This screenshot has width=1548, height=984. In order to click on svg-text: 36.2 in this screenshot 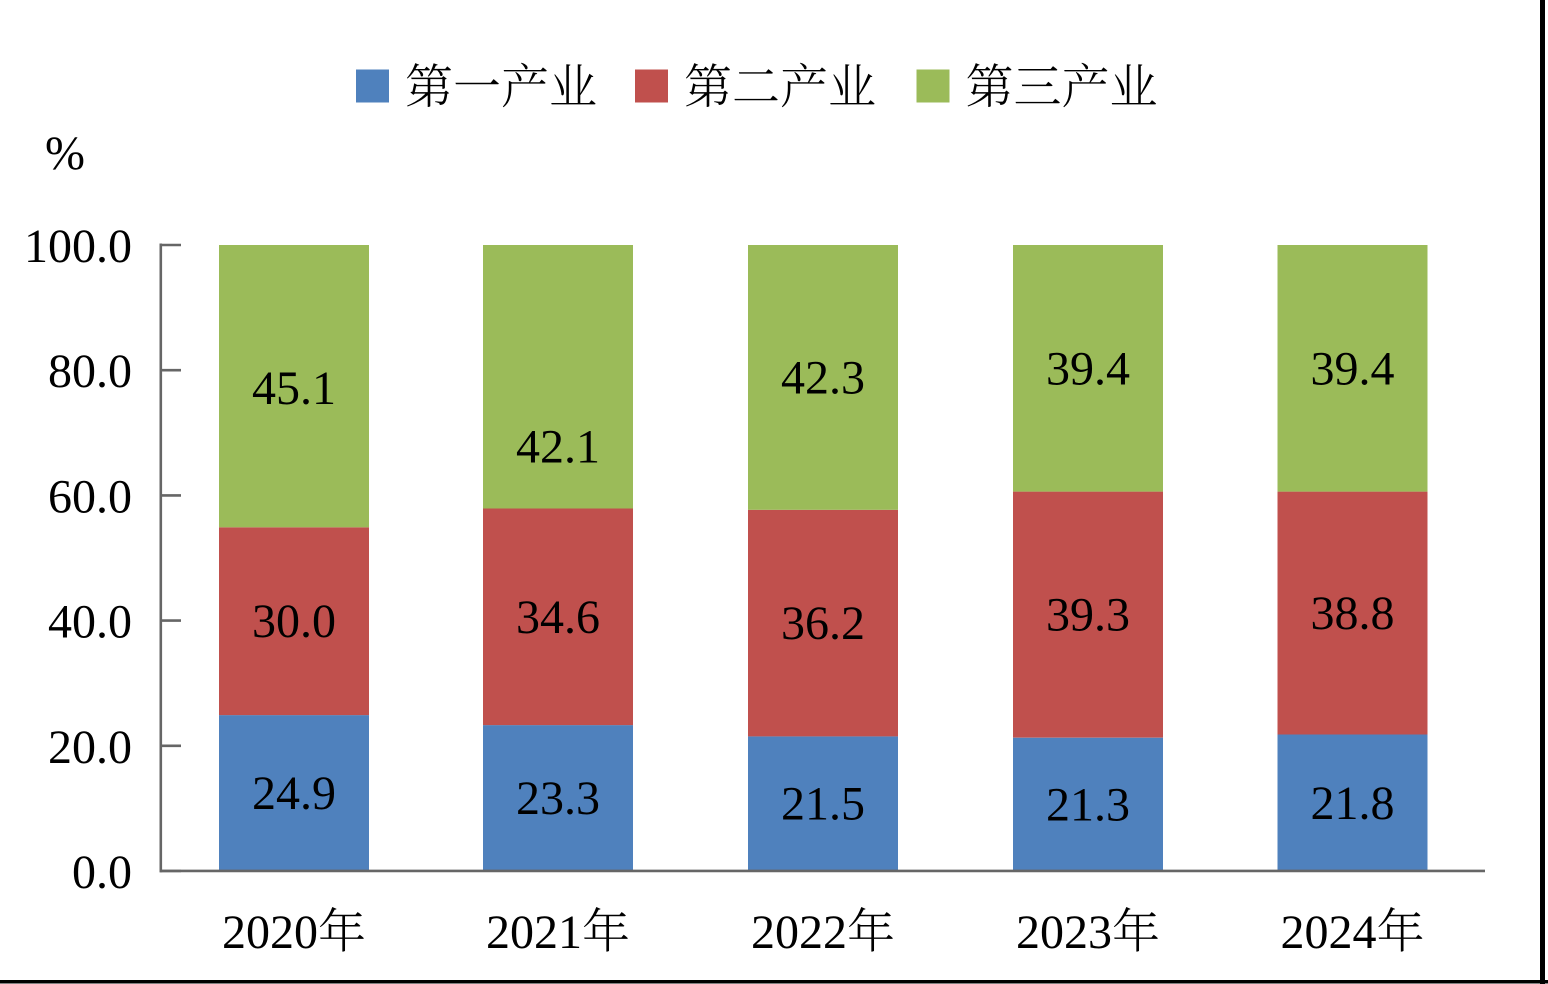, I will do `click(823, 623)`.